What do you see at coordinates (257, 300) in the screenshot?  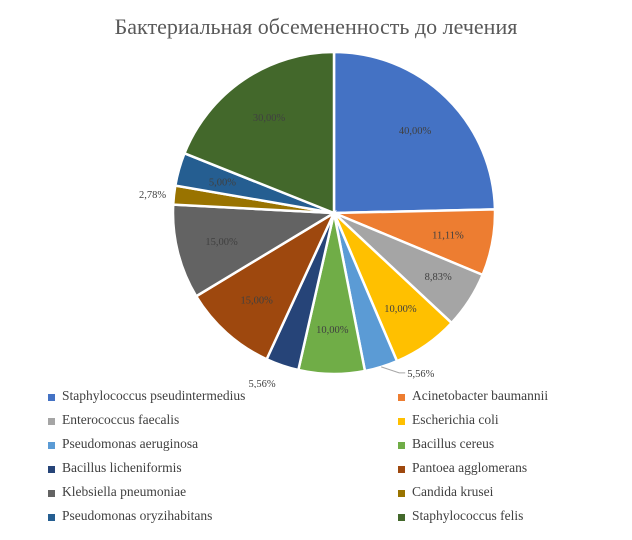 I see `slice-label-7: 15,00%` at bounding box center [257, 300].